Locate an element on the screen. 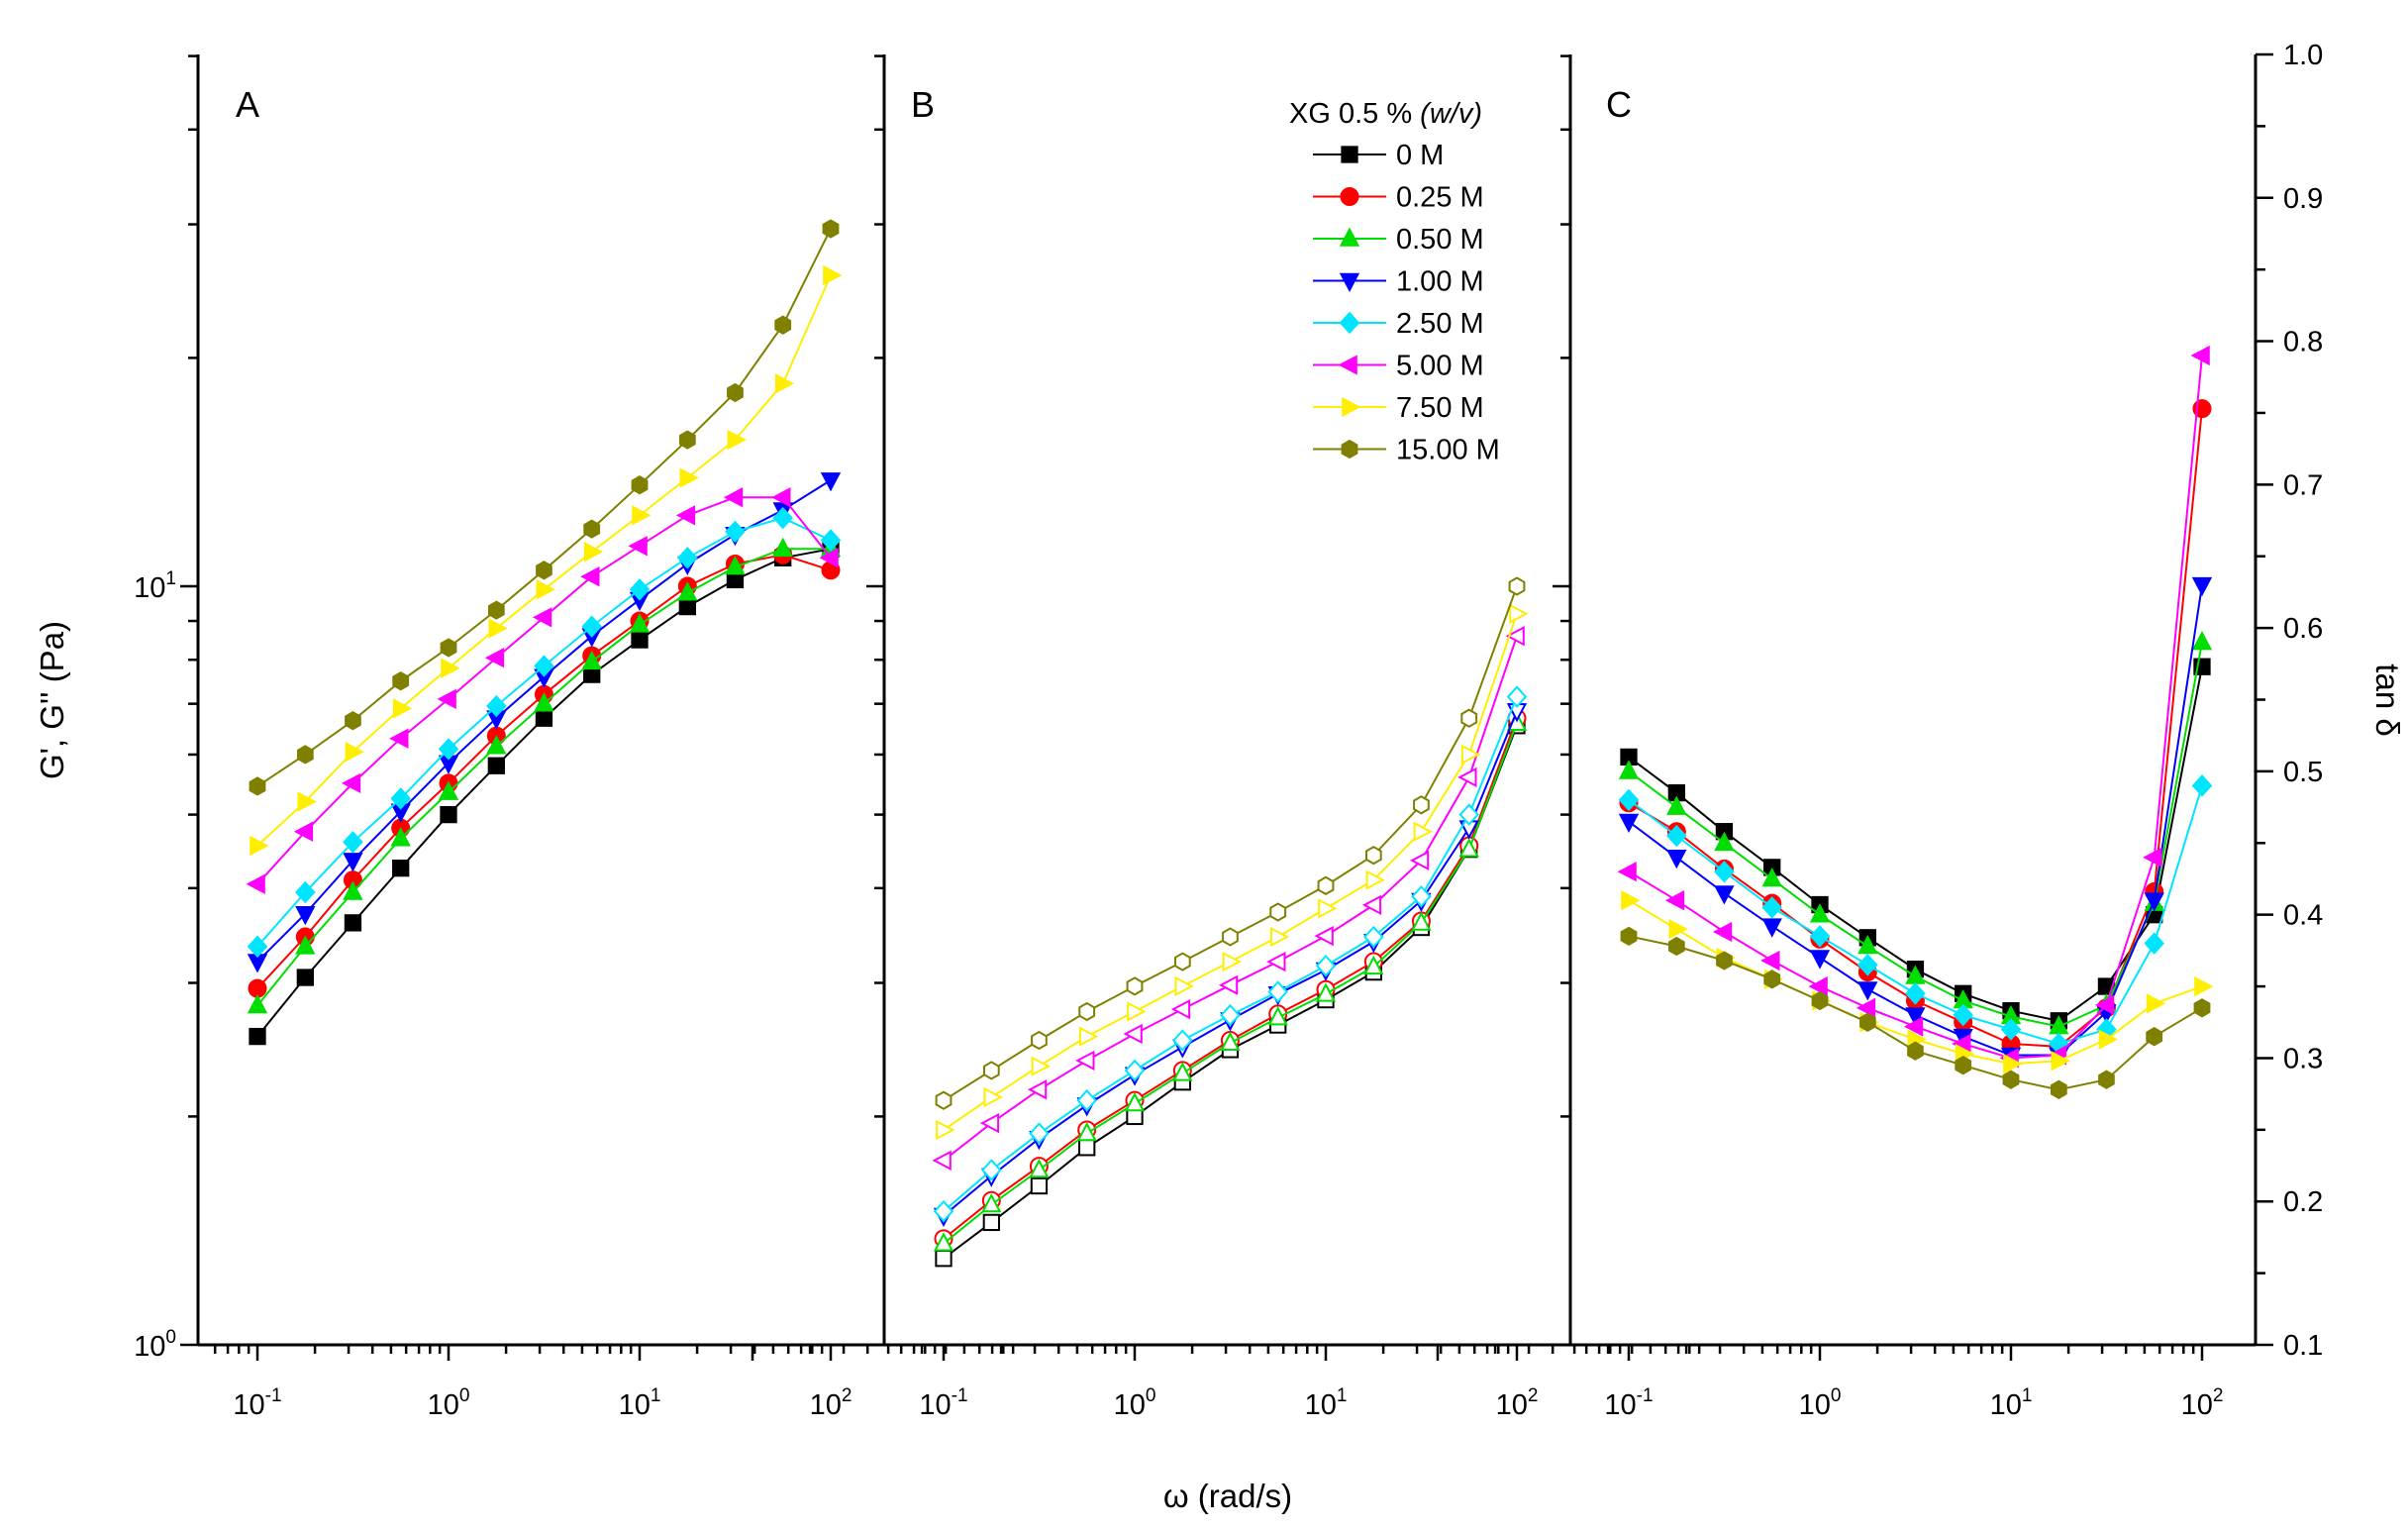  left-y-tick-label-0-base: 10 is located at coordinates (149, 1347).